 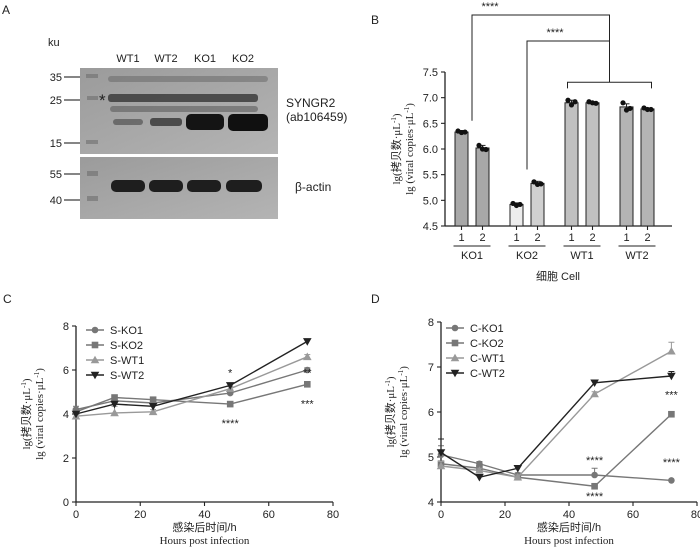 What do you see at coordinates (126, 331) in the screenshot?
I see `legend-label: S-KO1` at bounding box center [126, 331].